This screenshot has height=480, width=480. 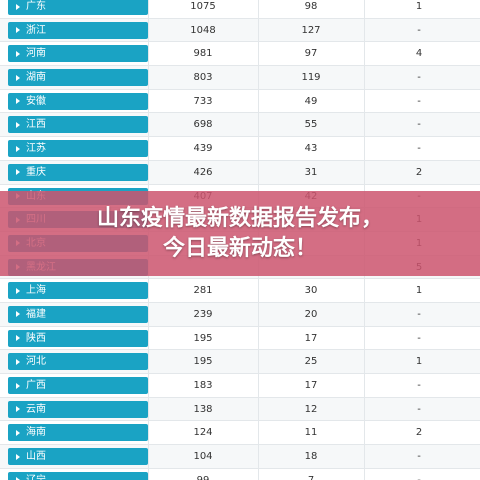 What do you see at coordinates (78, 172) in the screenshot?
I see `province-cell: 重庆` at bounding box center [78, 172].